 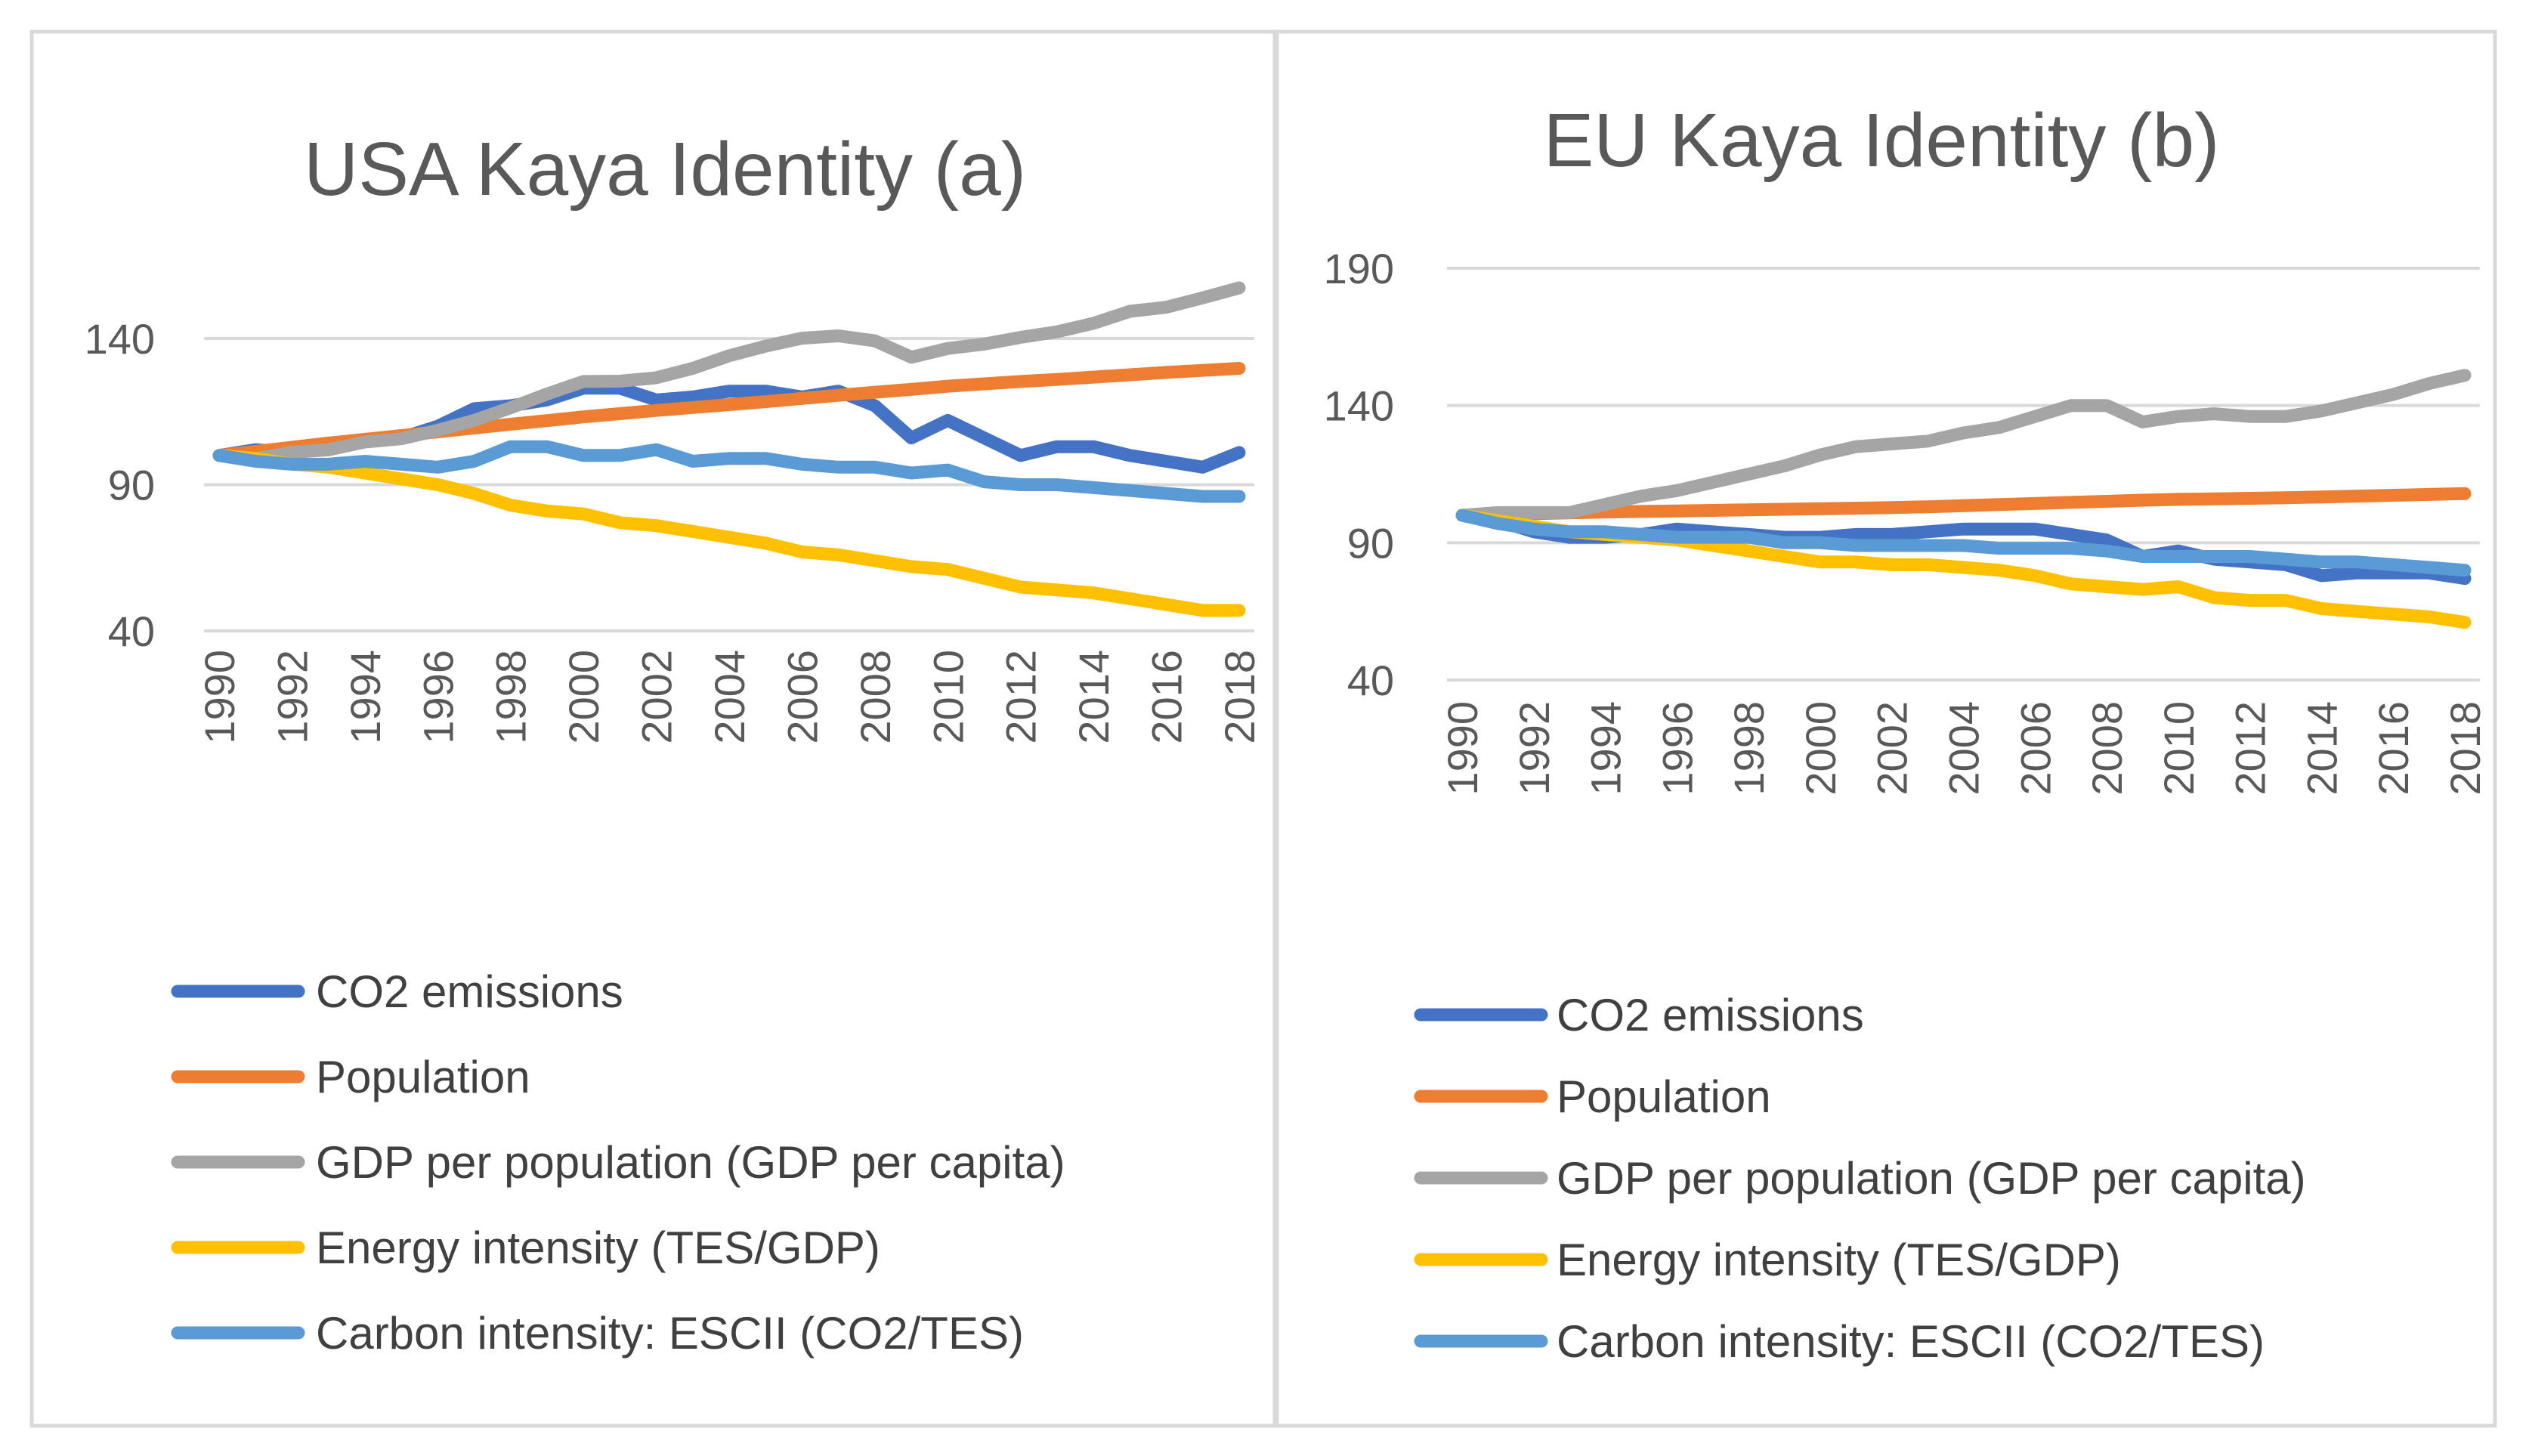 I want to click on series-line-energy, so click(x=729, y=533).